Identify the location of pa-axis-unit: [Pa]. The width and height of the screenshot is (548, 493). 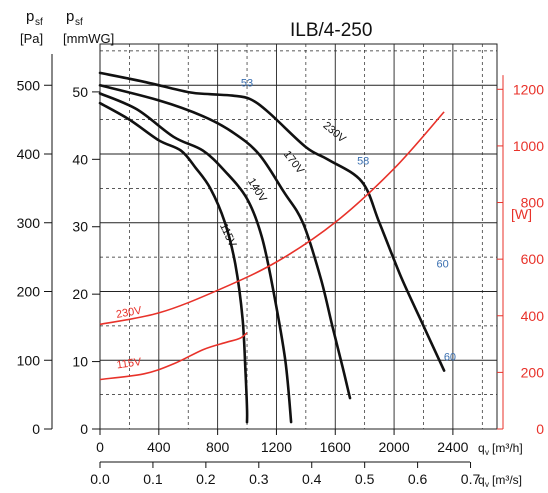
(31, 38).